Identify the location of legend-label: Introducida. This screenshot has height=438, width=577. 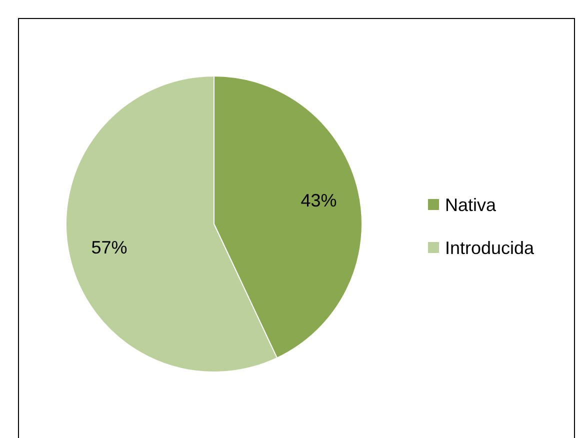
(490, 248).